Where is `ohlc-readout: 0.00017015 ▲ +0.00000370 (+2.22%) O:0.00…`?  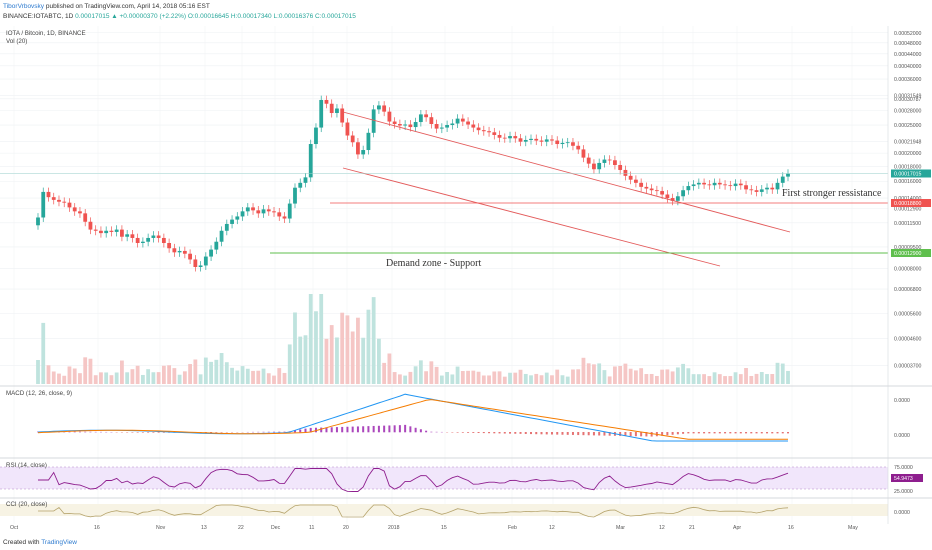 ohlc-readout: 0.00017015 ▲ +0.00000370 (+2.22%) O:0.00… is located at coordinates (215, 16).